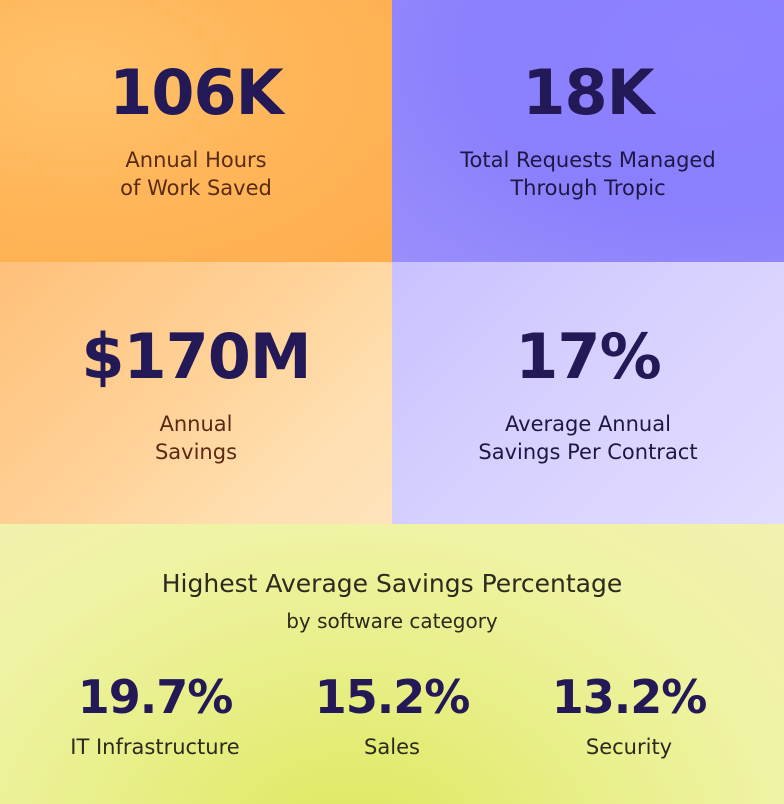  Describe the element at coordinates (392, 621) in the screenshot. I see `panel-subtitle: by software category` at that location.